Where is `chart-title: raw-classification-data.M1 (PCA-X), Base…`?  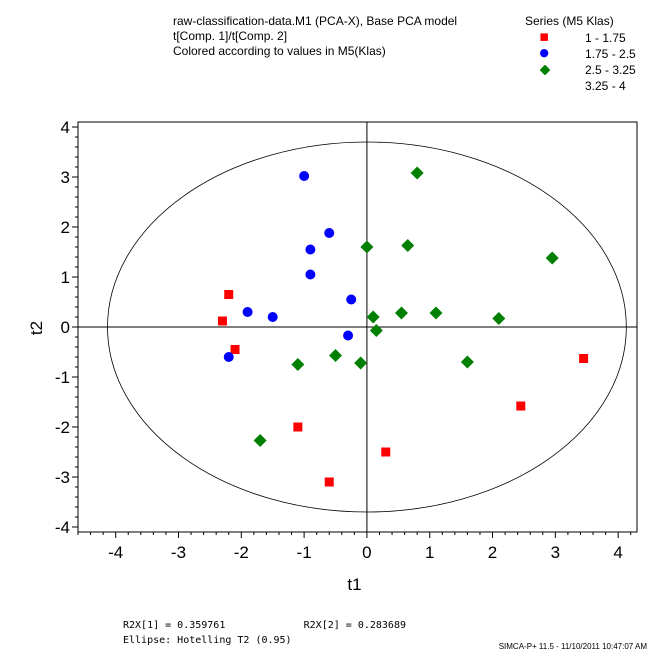
chart-title: raw-classification-data.M1 (PCA-X), Base… is located at coordinates (315, 36).